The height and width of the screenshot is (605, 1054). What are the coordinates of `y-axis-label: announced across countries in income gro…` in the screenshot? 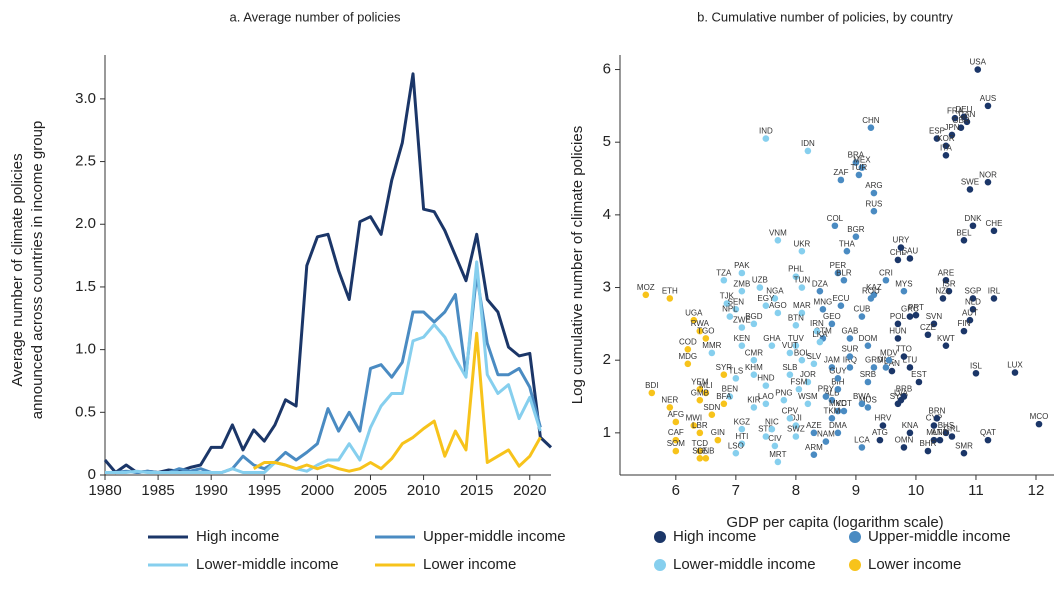 It's located at (37, 270).